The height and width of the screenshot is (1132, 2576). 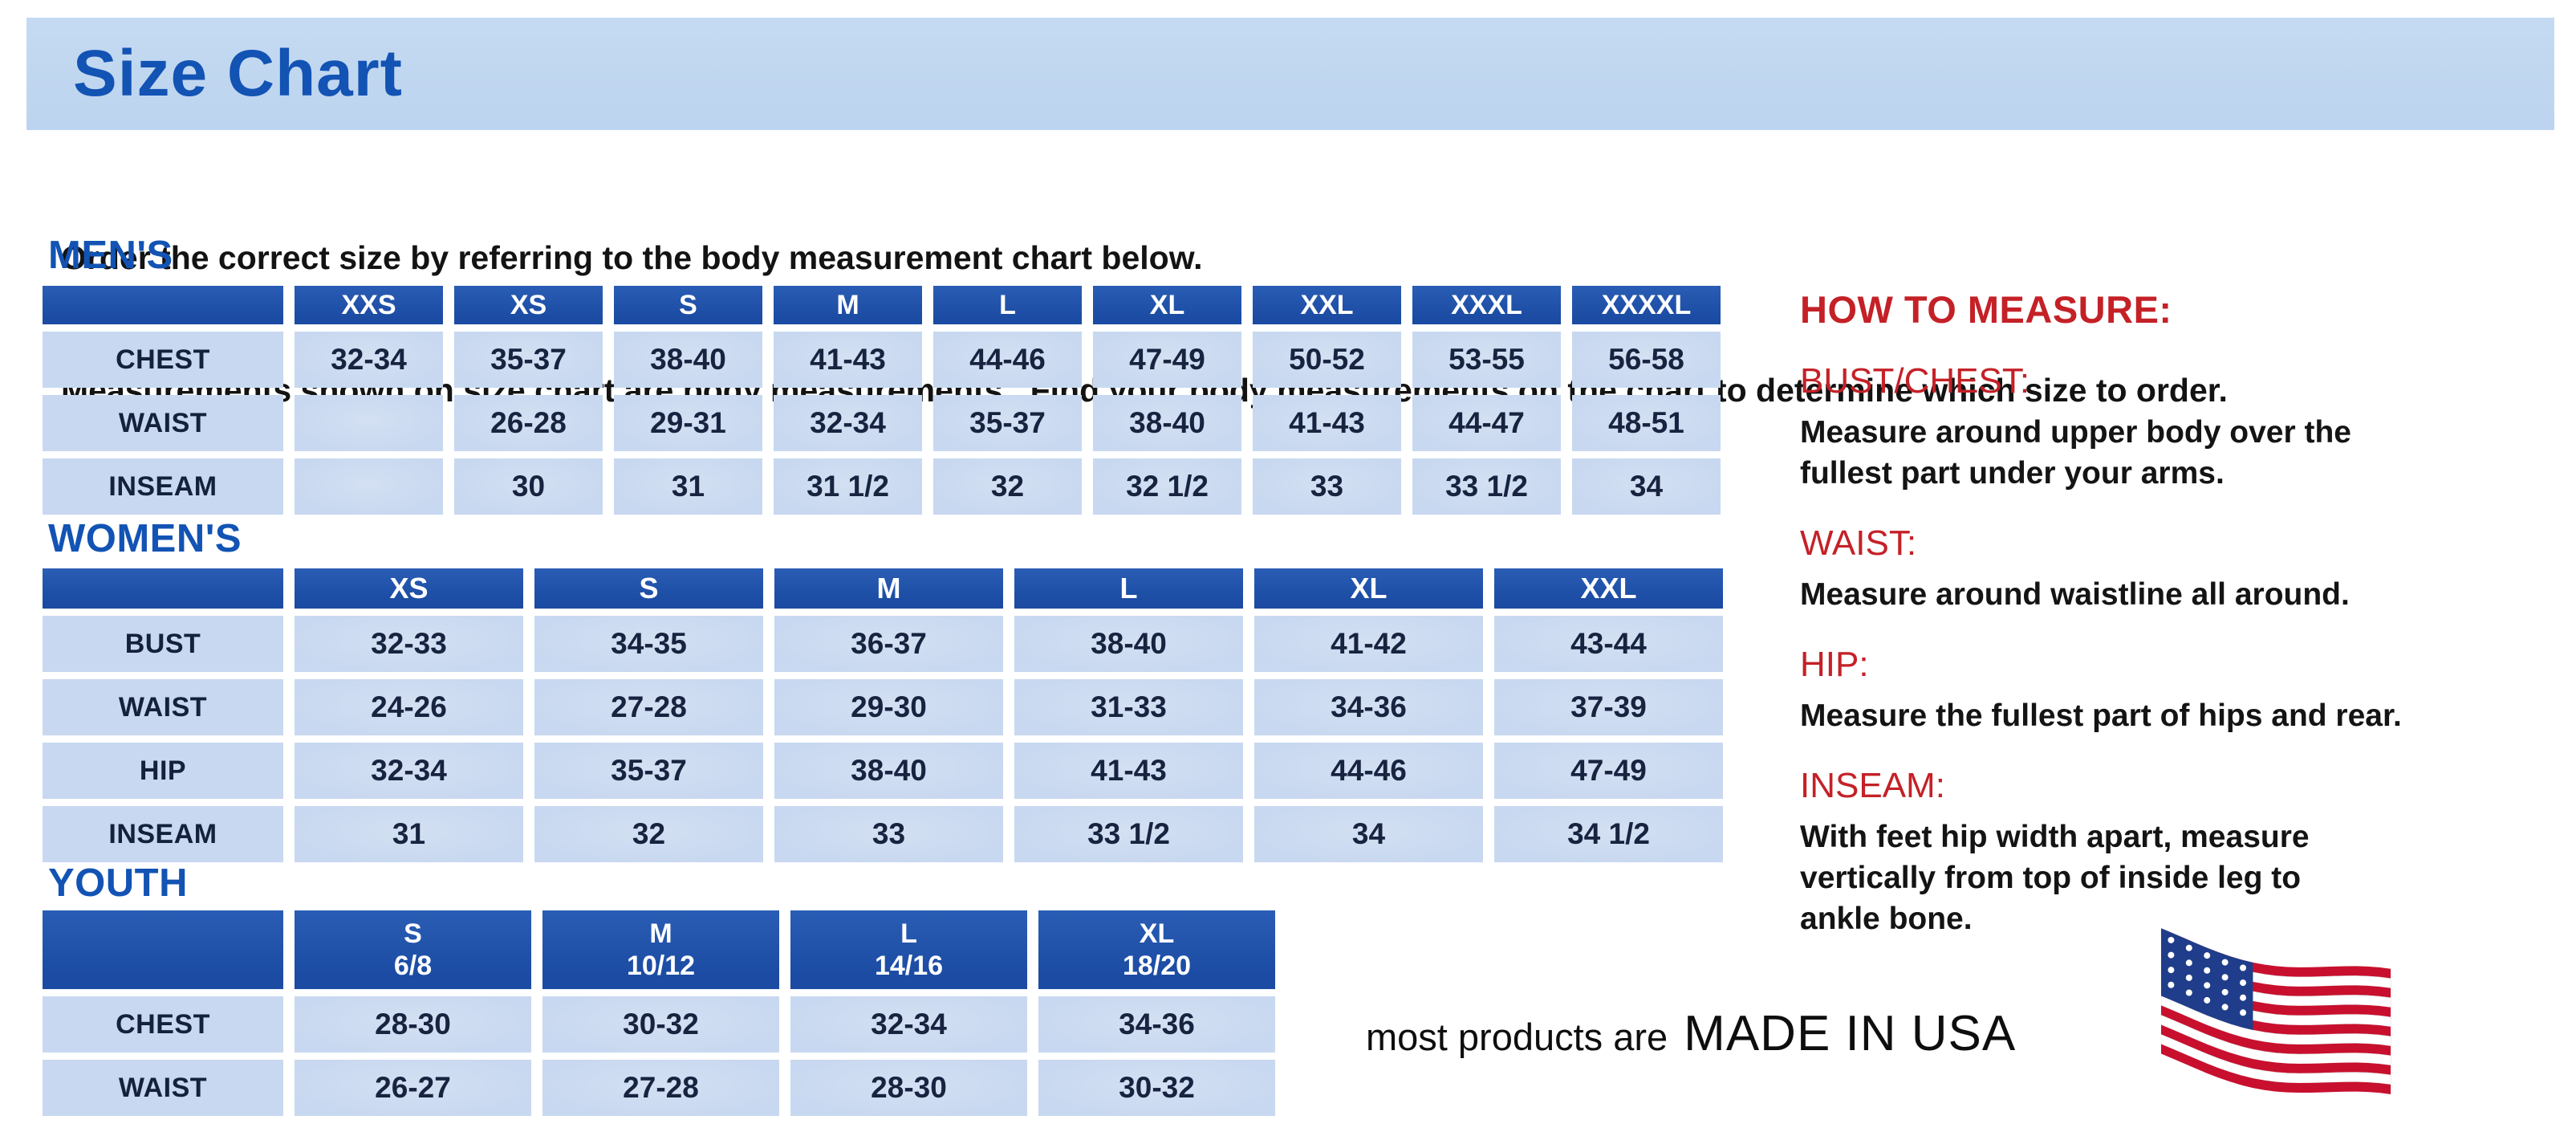 I want to click on womens-value-cell: 33, so click(x=888, y=834).